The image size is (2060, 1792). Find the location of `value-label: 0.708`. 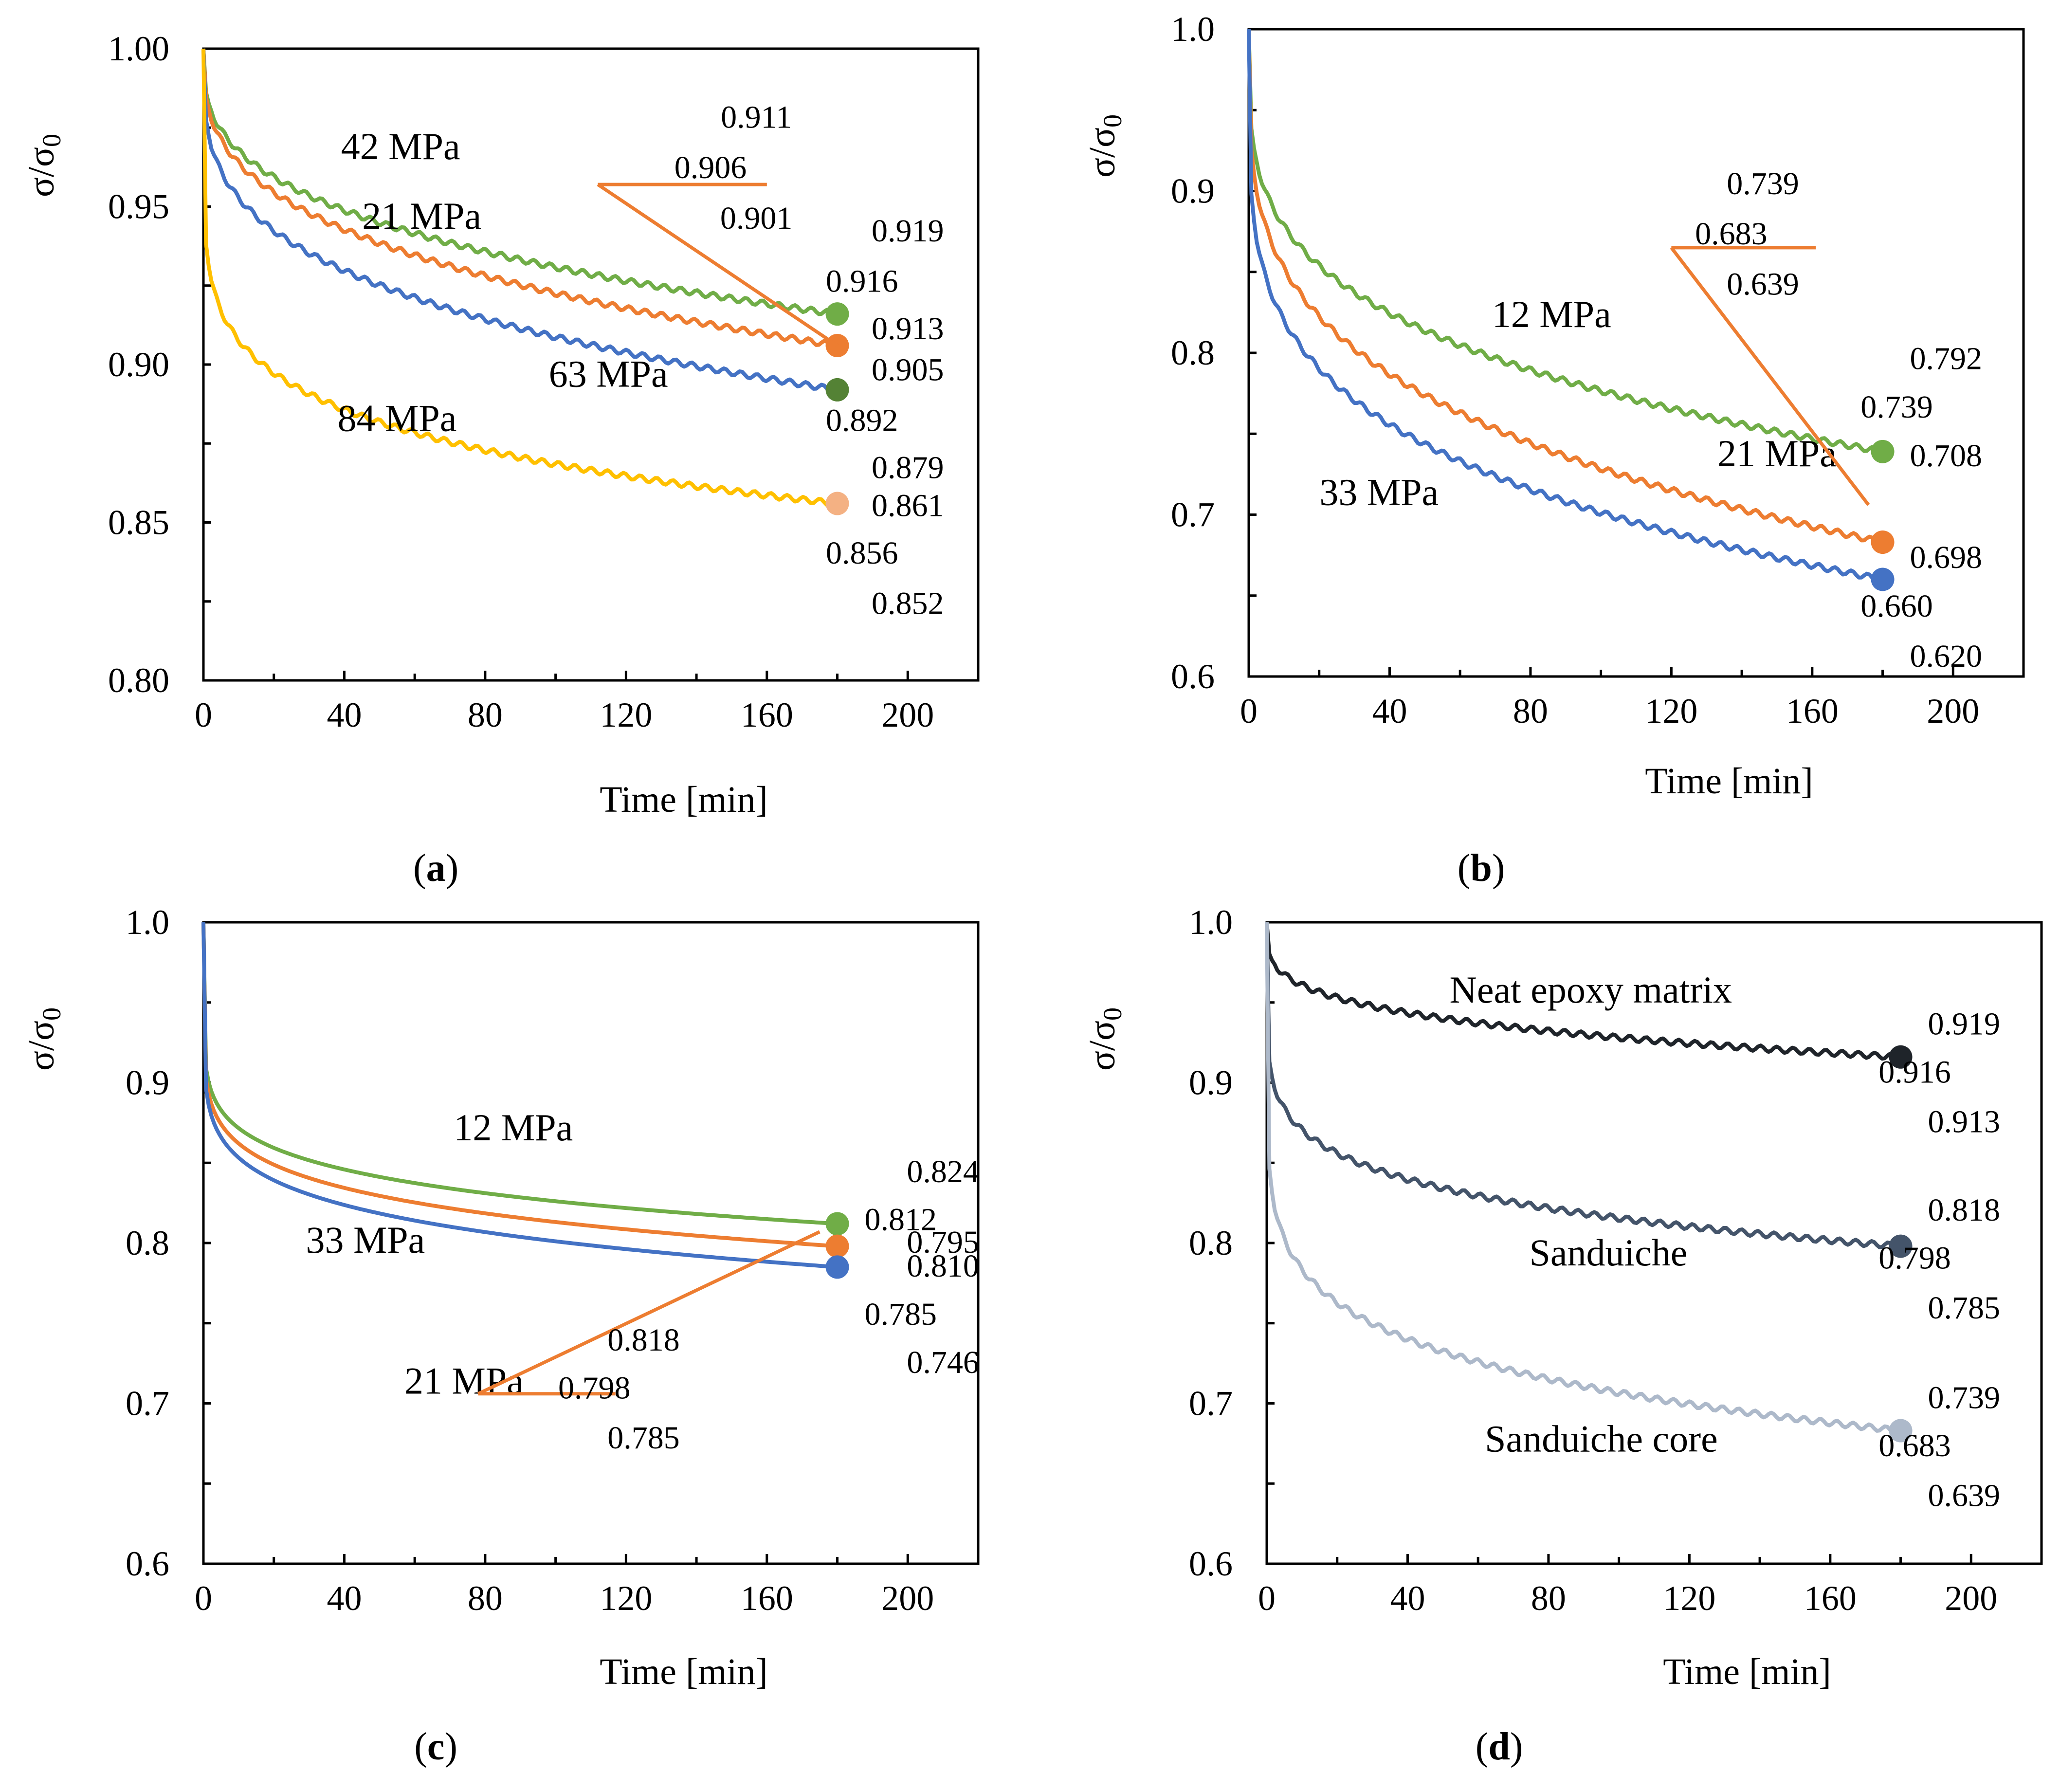

value-label: 0.708 is located at coordinates (1946, 456).